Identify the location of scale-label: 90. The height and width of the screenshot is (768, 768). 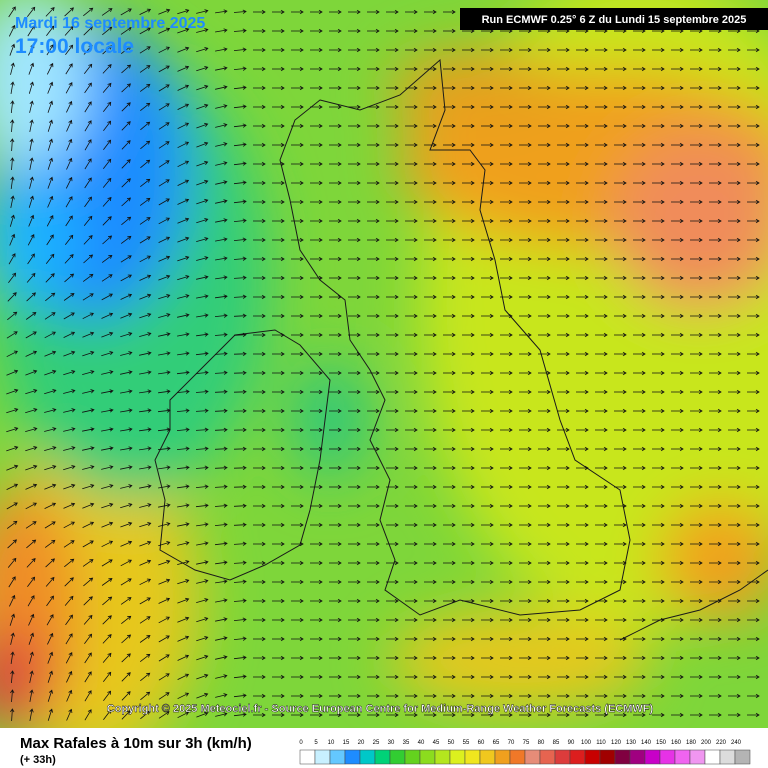
(571, 743).